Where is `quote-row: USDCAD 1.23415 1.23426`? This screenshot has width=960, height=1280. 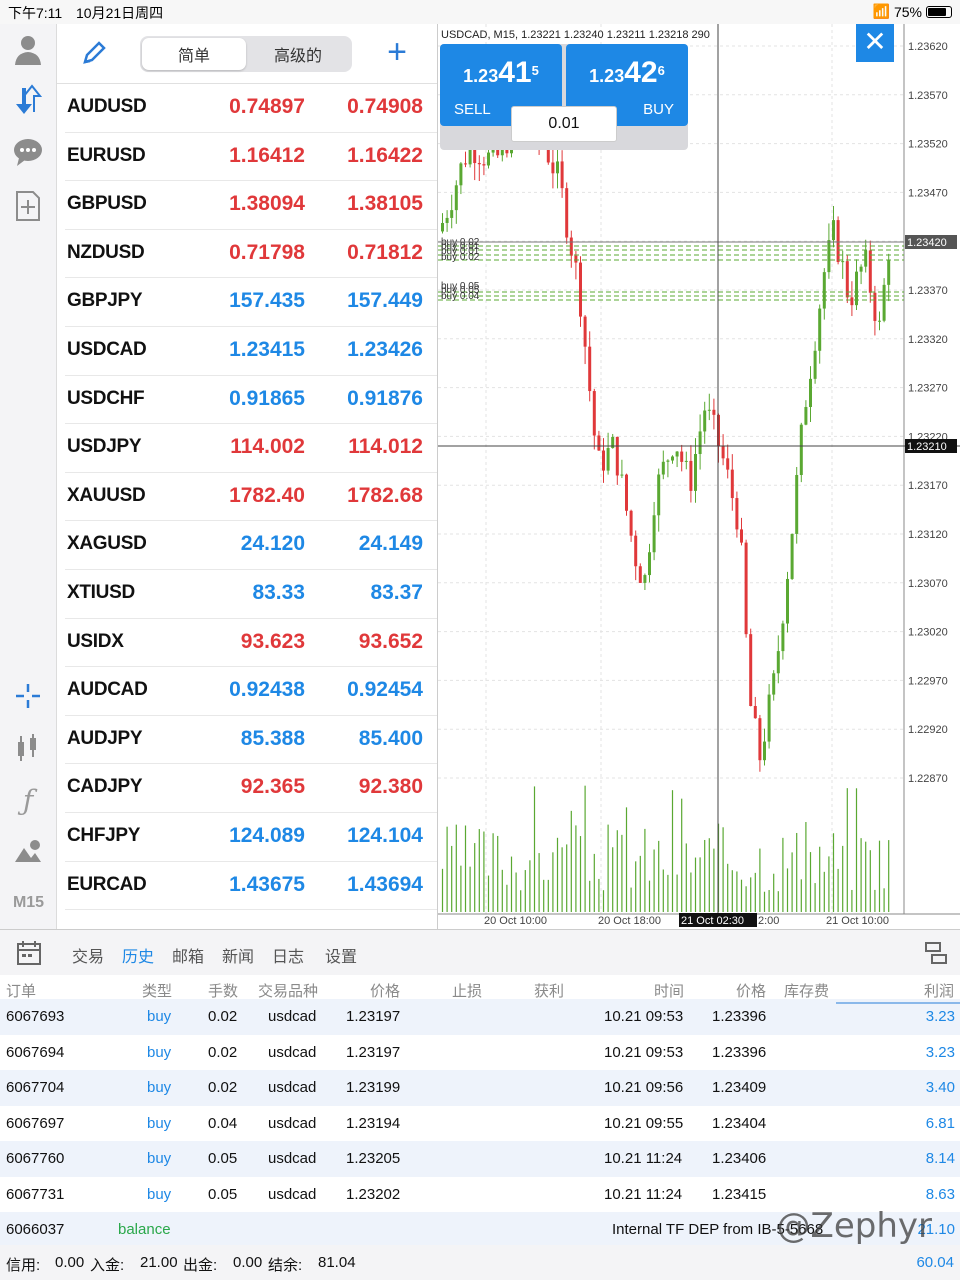 quote-row: USDCAD 1.23415 1.23426 is located at coordinates (251, 351).